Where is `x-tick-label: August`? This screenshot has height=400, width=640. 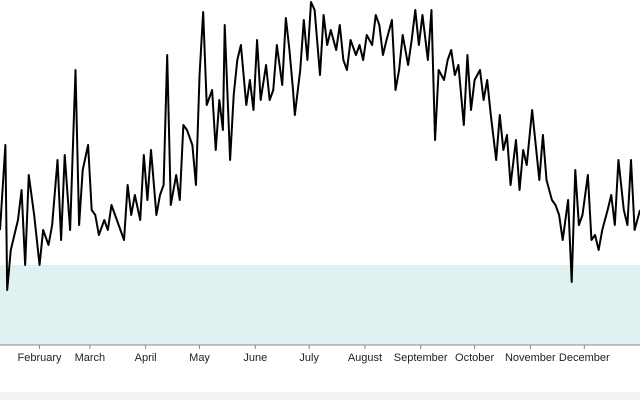 x-tick-label: August is located at coordinates (365, 358).